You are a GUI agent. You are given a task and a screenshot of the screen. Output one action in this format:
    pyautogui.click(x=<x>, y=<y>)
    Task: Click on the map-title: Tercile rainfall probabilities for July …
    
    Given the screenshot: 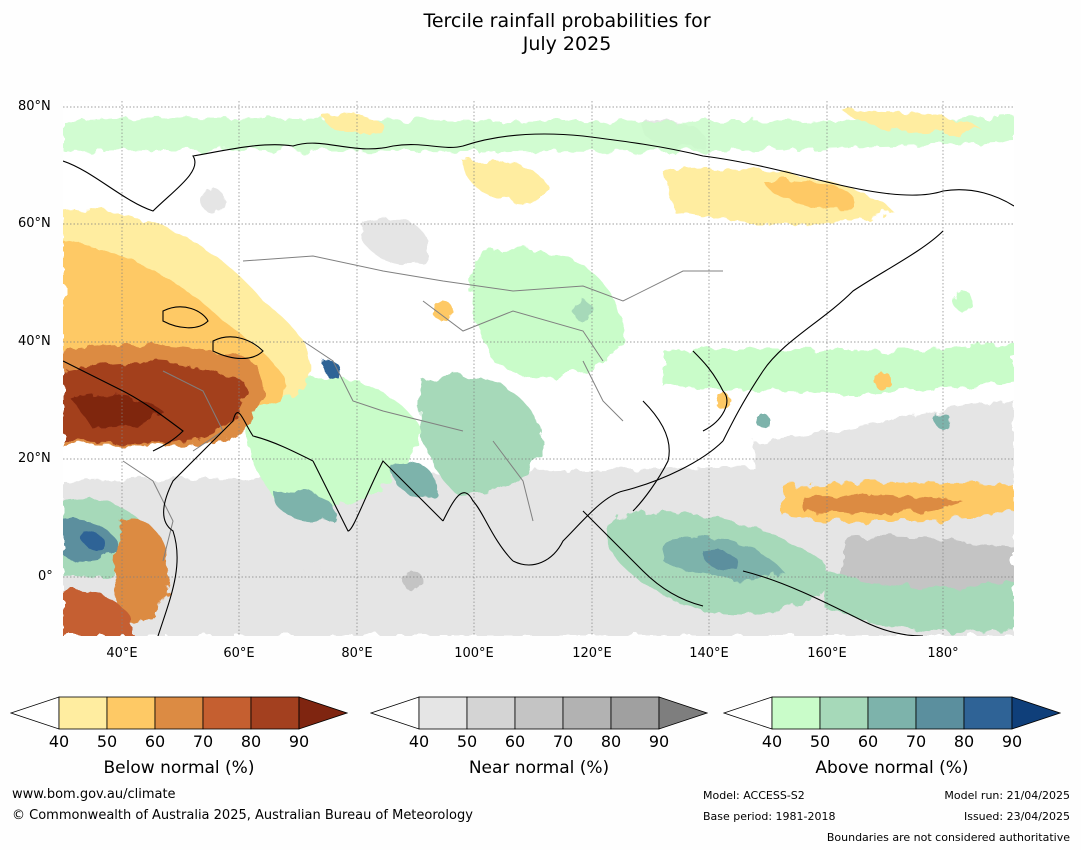 What is the action you would take?
    pyautogui.click(x=540, y=33)
    